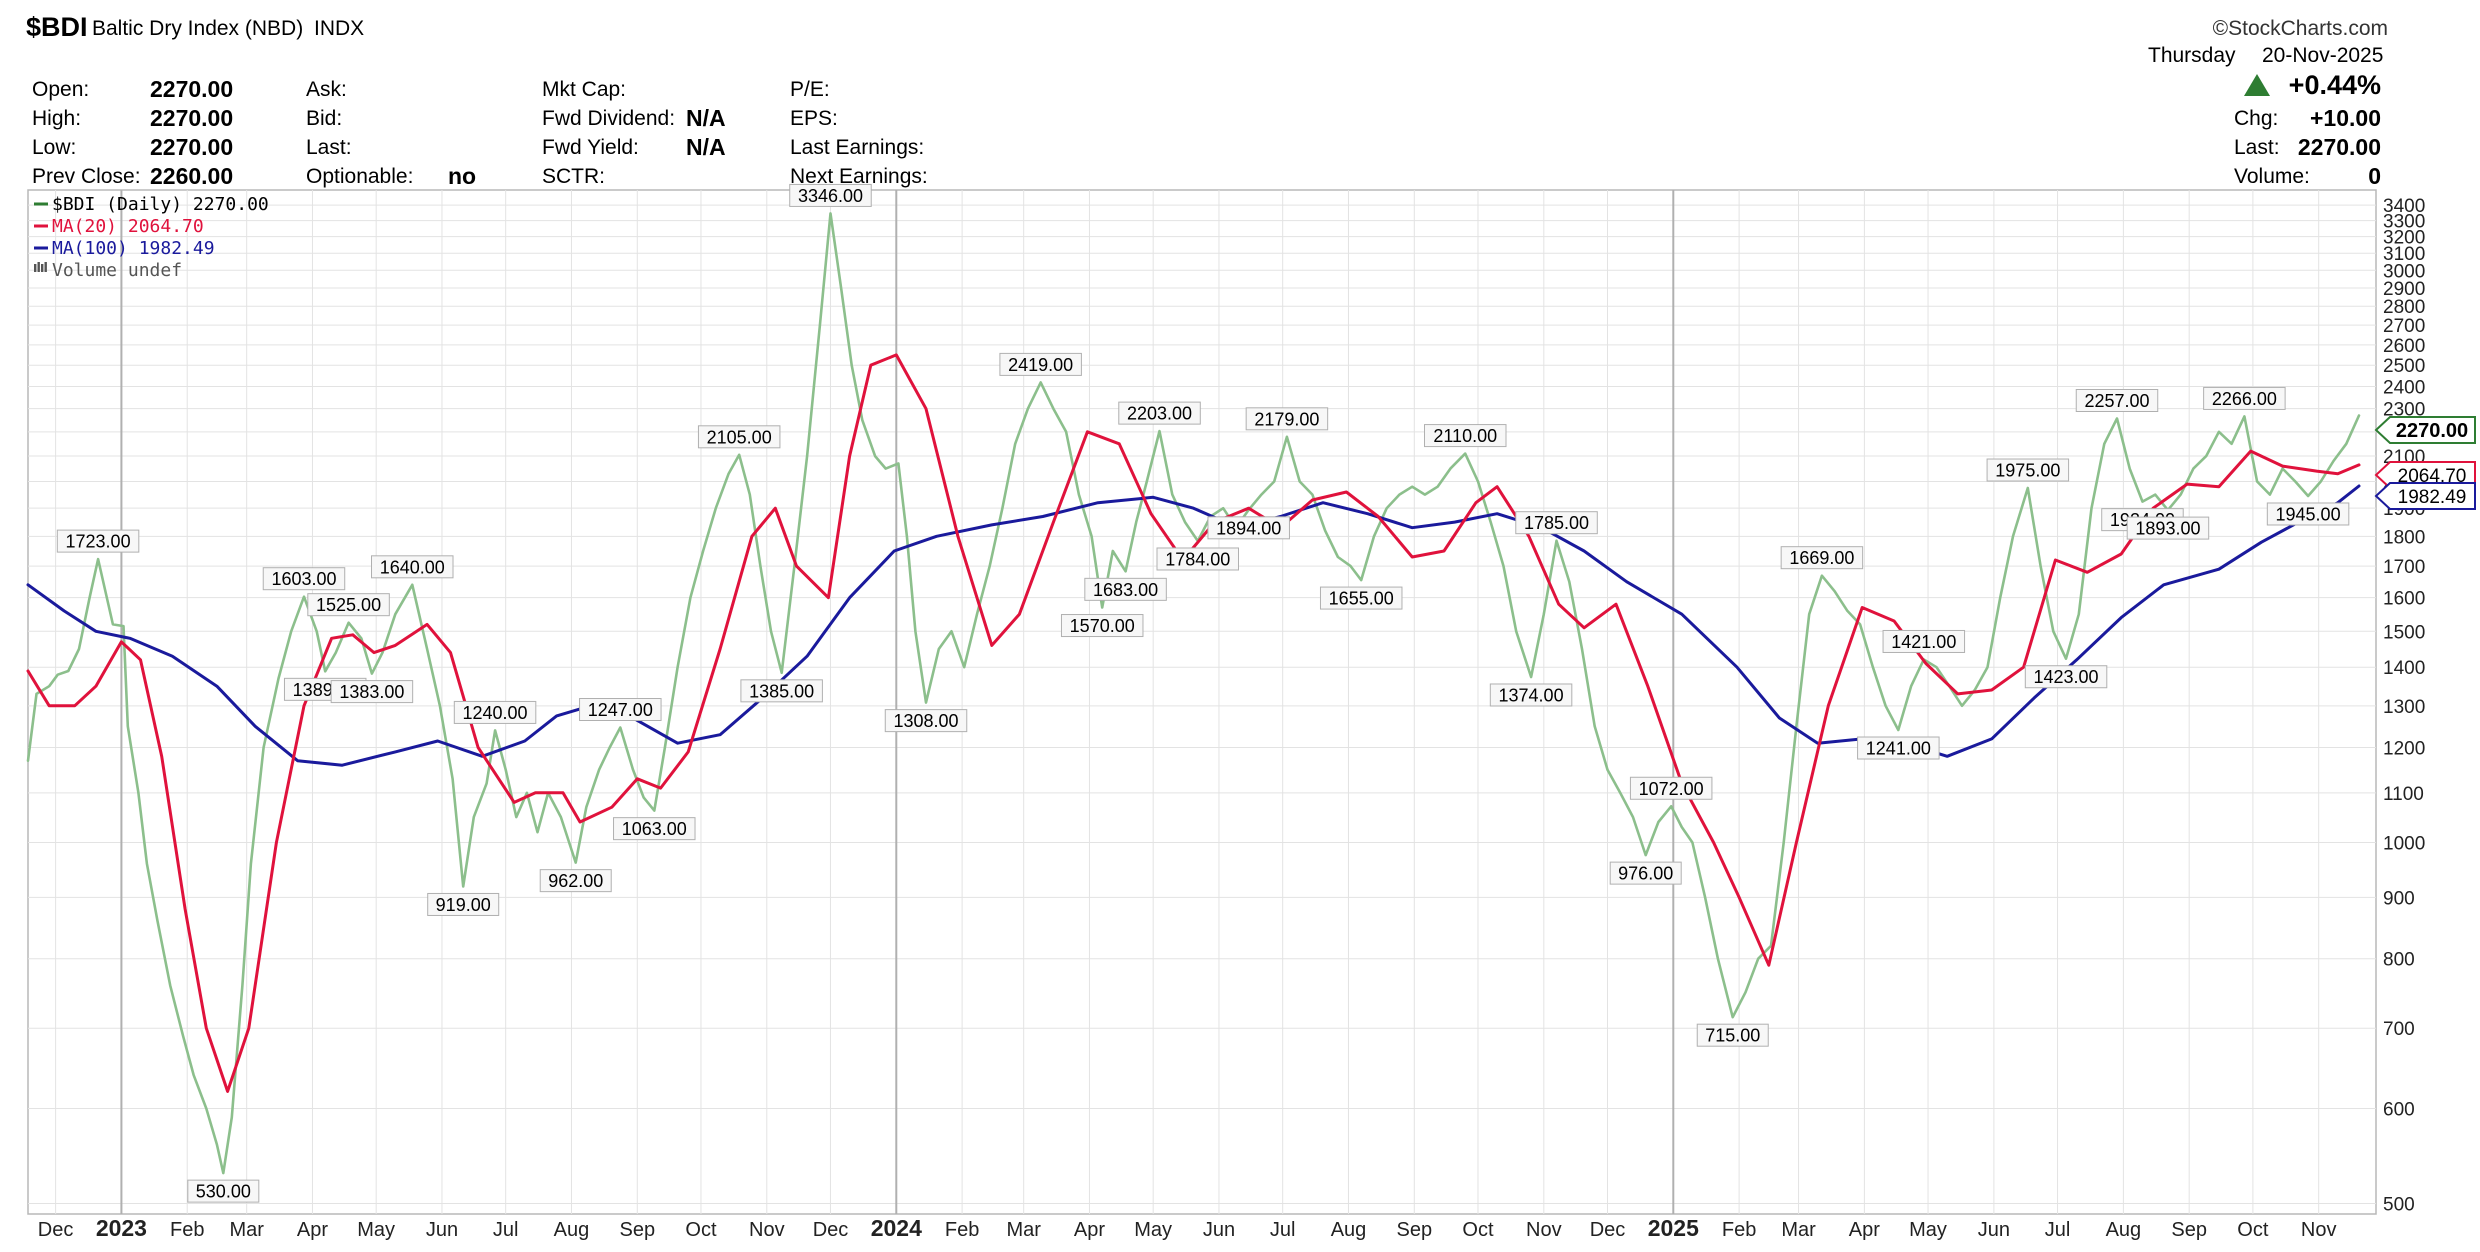  What do you see at coordinates (2253, 1230) in the screenshot?
I see `x-tick-label: Oct` at bounding box center [2253, 1230].